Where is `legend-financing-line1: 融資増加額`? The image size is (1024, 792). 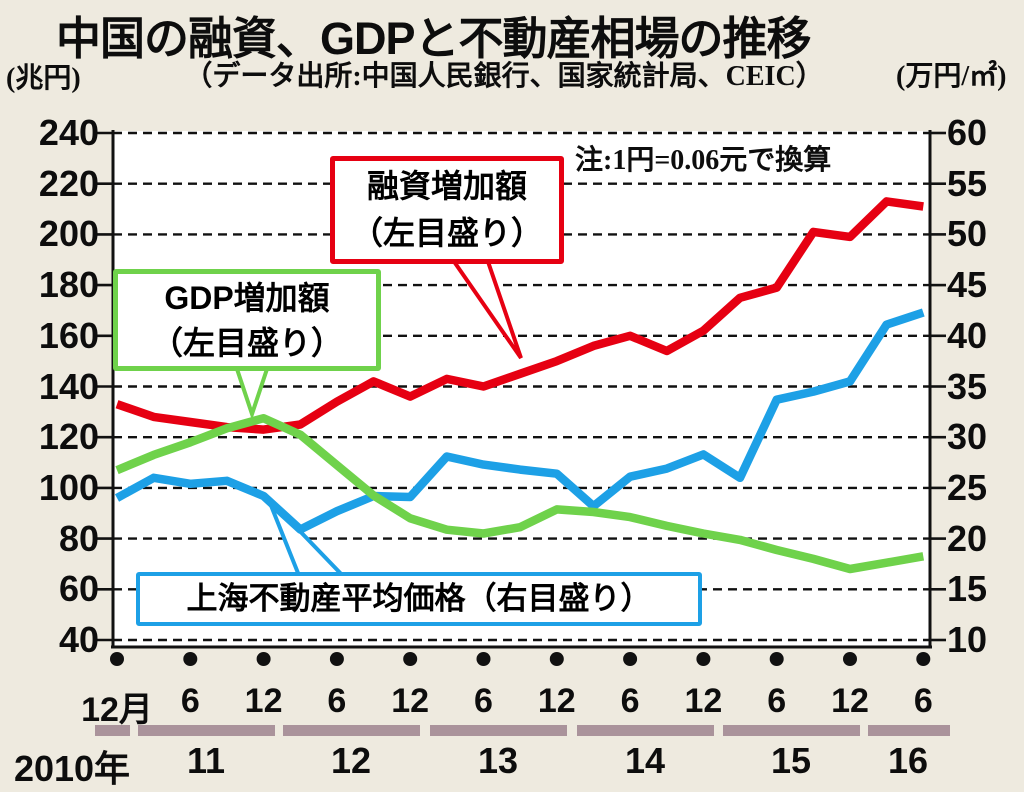
legend-financing-line1: 融資増加額 is located at coordinates (446, 186).